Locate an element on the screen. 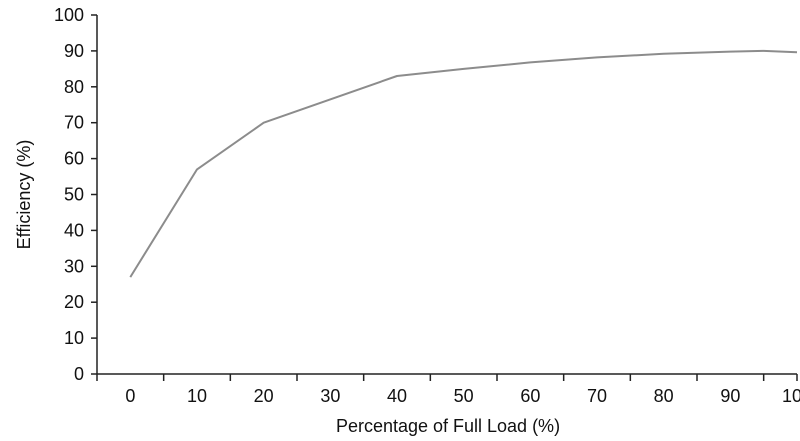 The height and width of the screenshot is (441, 800). y-tick-label: 60 is located at coordinates (74, 159).